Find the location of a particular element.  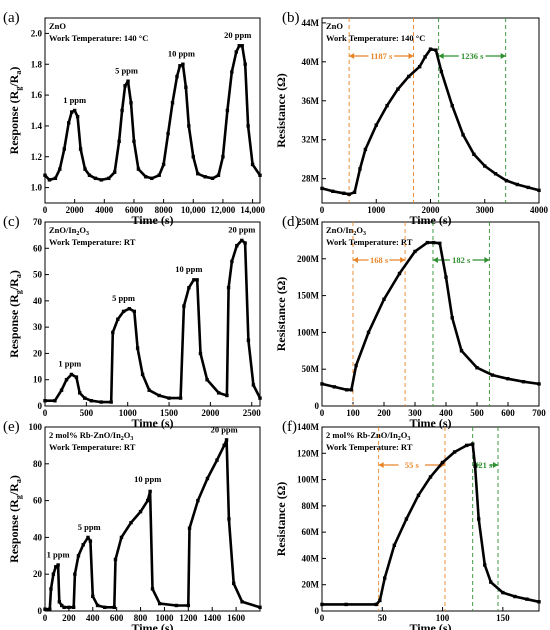

y-axis-label: Response (Rg/Ra) is located at coordinates (15, 111).